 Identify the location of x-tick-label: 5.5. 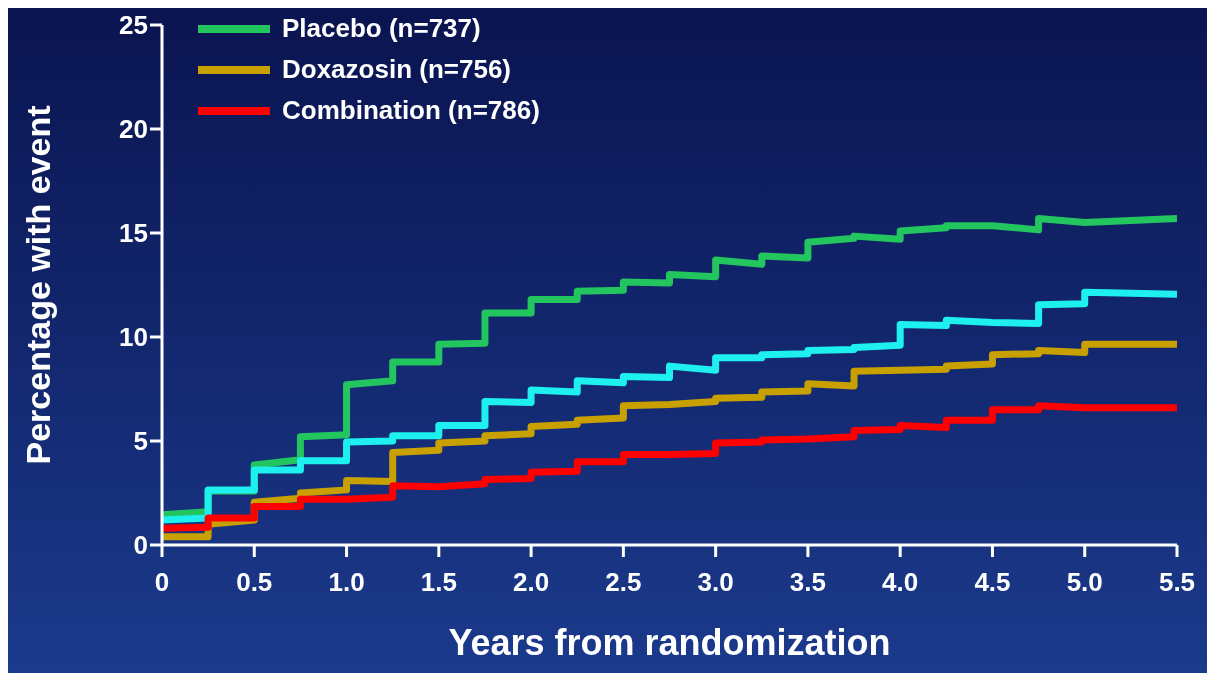
(1177, 582).